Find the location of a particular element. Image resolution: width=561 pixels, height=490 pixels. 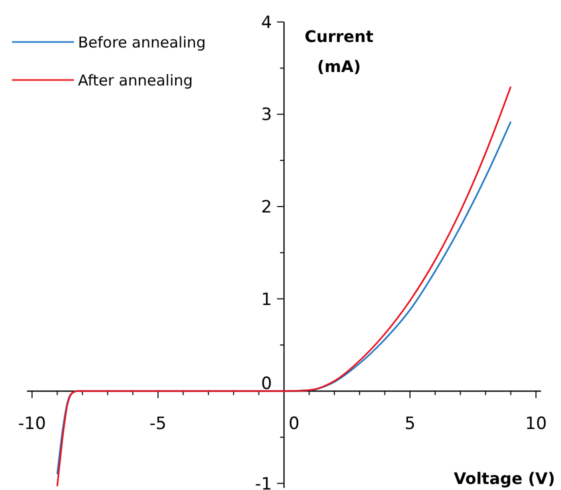

y-tick-label: 1 is located at coordinates (266, 300).